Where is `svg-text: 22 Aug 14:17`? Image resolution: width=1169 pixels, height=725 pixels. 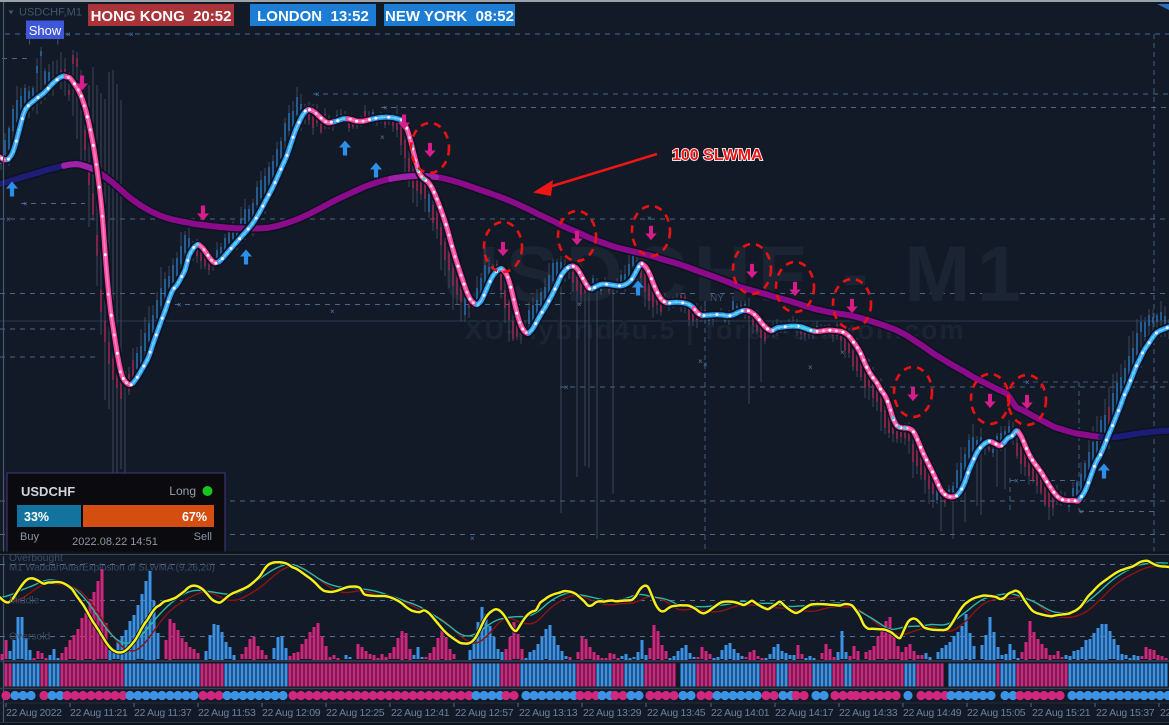
svg-text: 22 Aug 14:17 is located at coordinates (804, 713).